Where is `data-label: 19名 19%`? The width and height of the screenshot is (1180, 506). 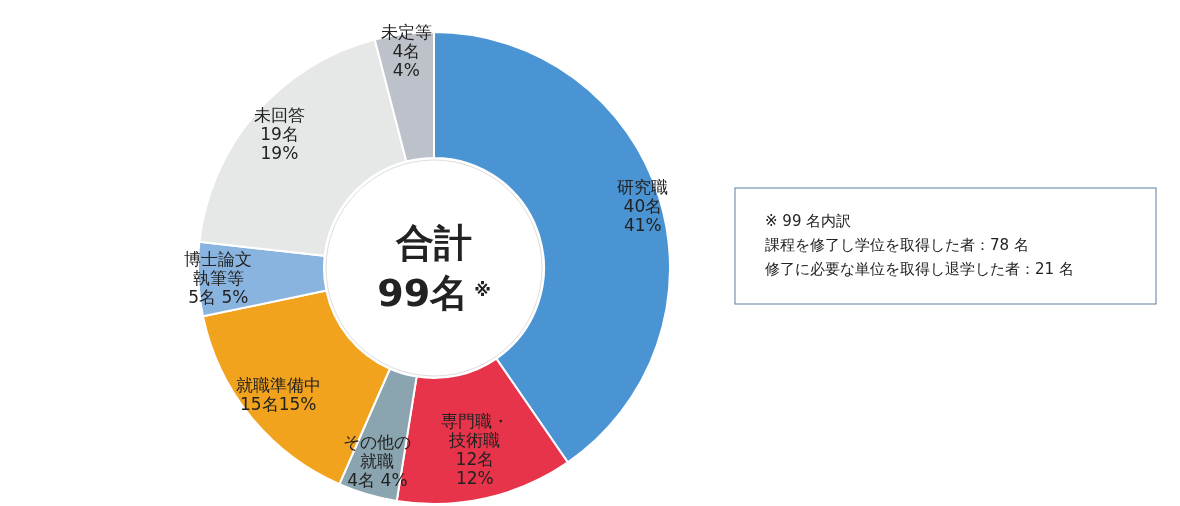
data-label: 19名 19% is located at coordinates (279, 144).